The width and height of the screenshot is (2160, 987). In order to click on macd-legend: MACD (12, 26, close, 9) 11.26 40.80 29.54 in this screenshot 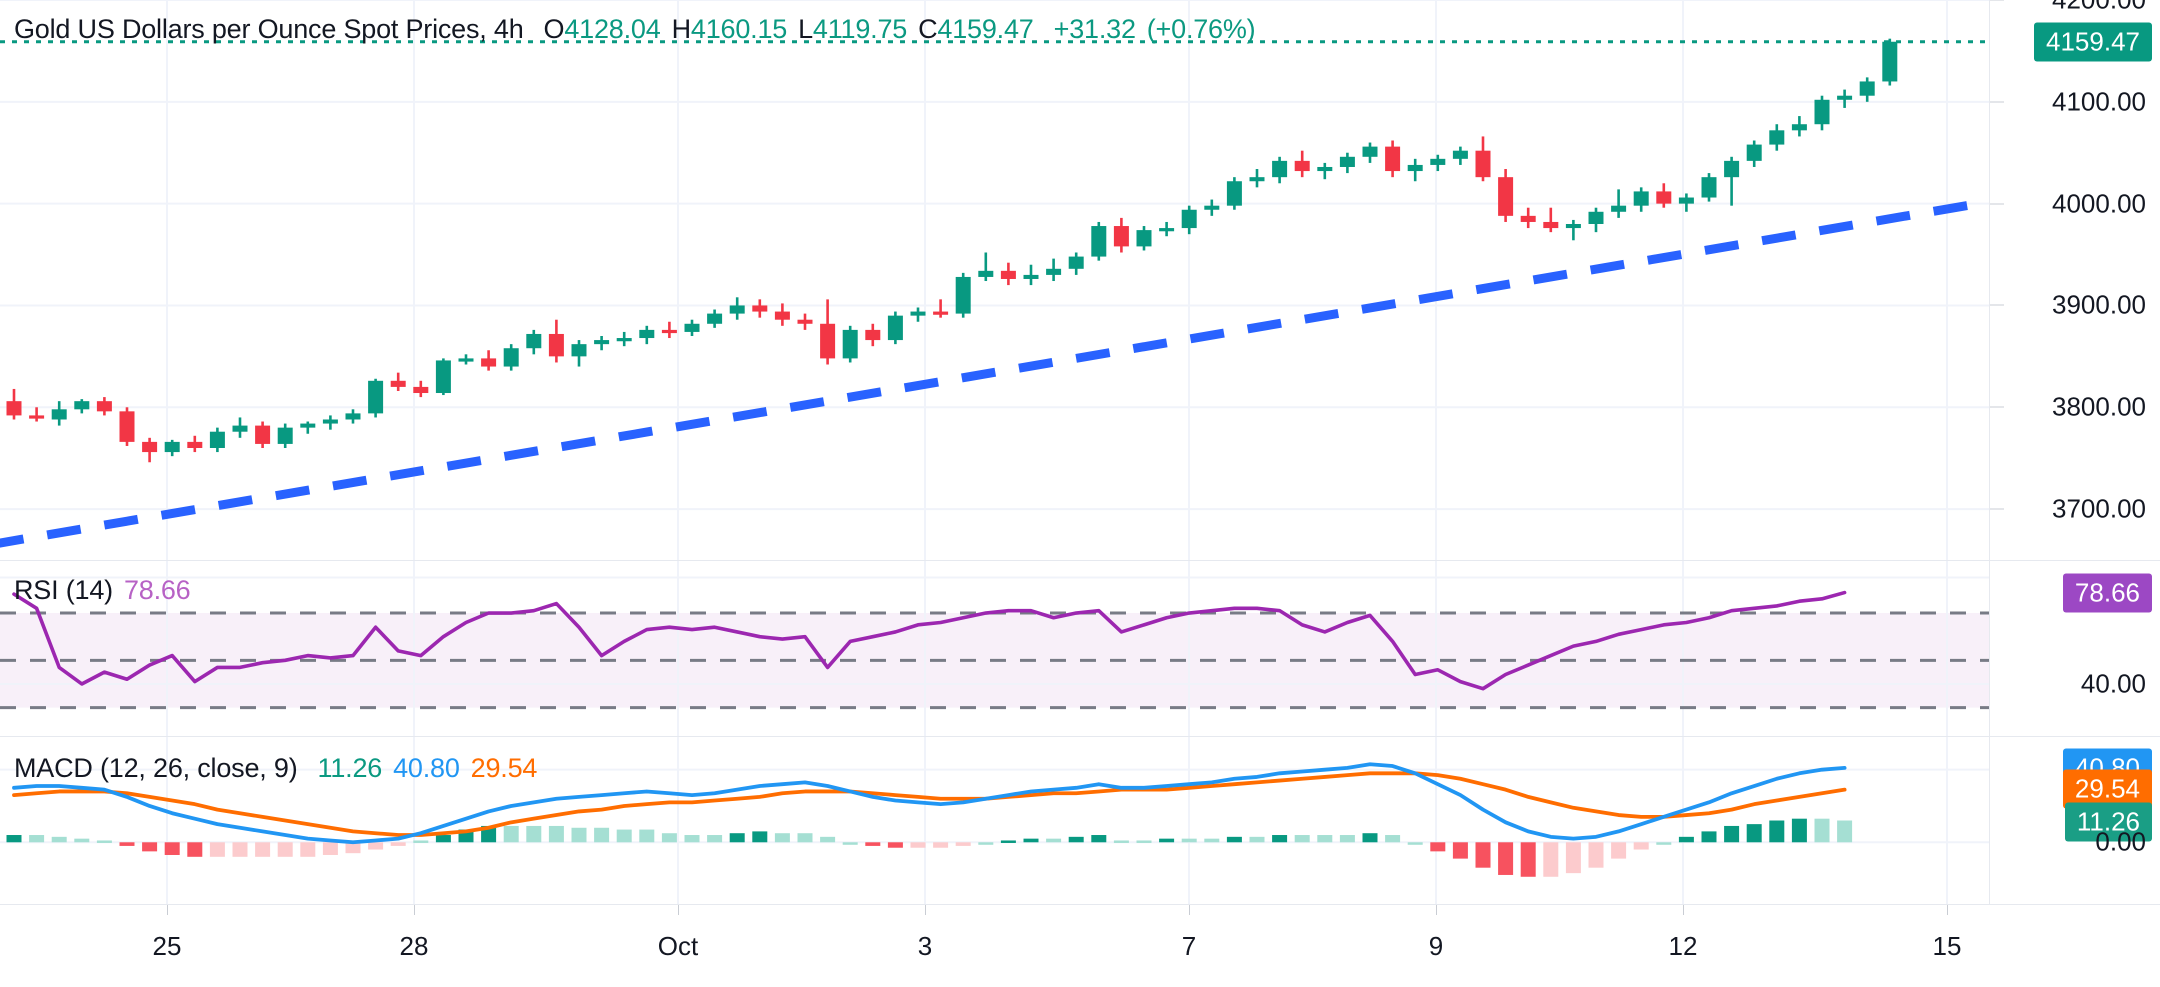, I will do `click(275, 768)`.